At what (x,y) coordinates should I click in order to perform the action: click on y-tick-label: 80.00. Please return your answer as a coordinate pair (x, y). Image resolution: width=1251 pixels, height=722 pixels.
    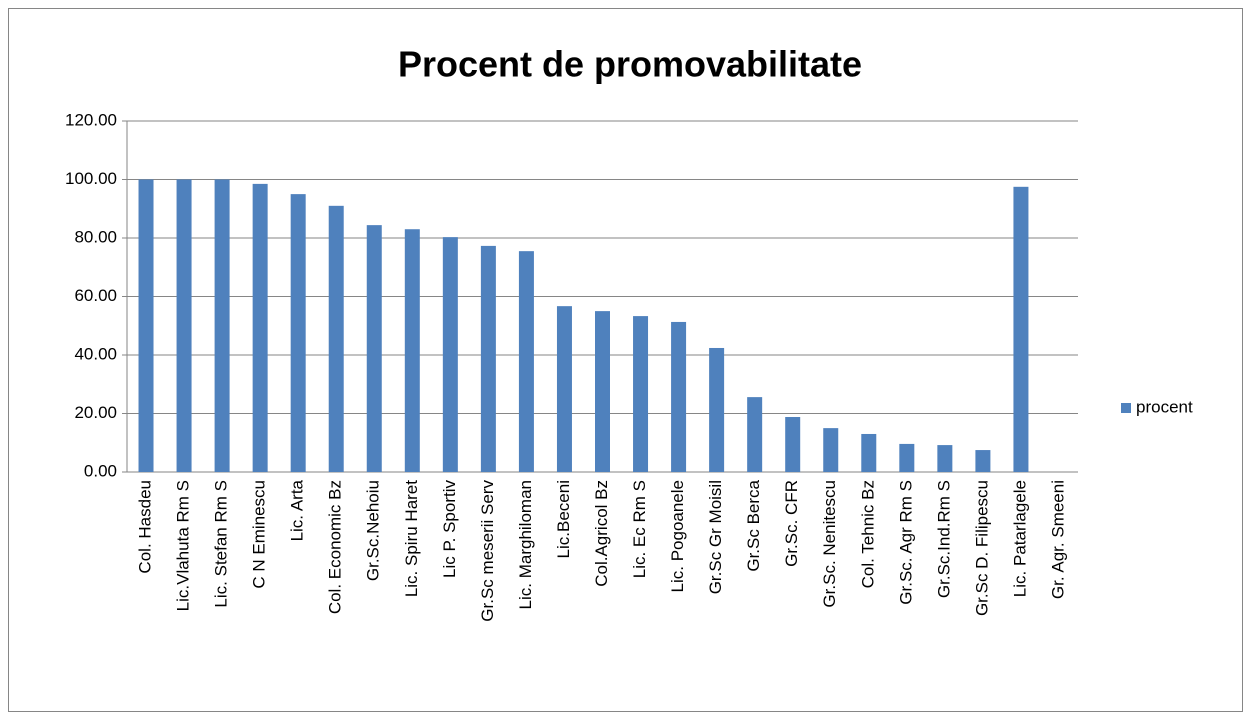
    Looking at the image, I should click on (95, 236).